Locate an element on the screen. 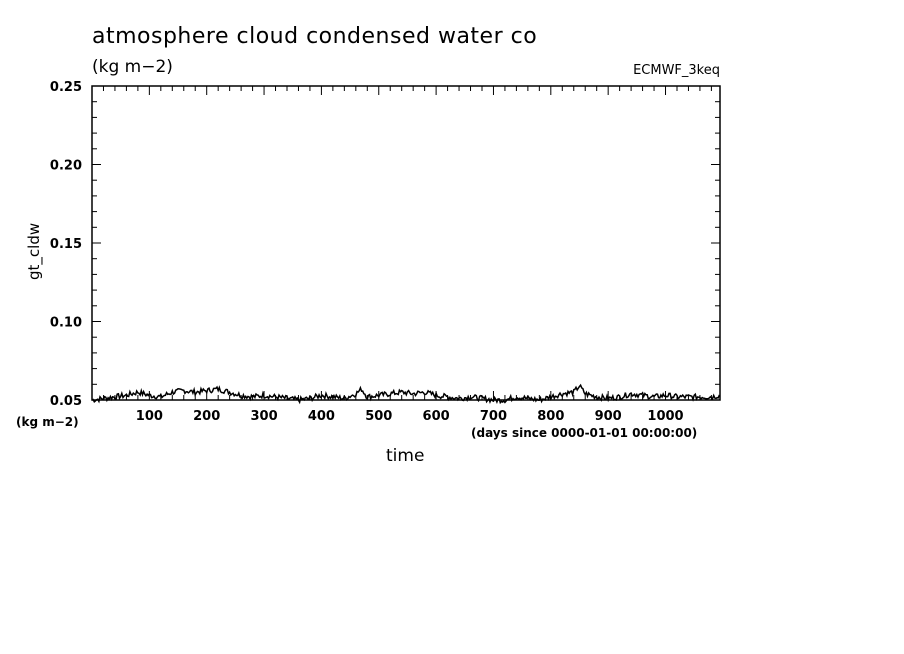 This screenshot has width=904, height=654. x-tick-label: 200 is located at coordinates (206, 416).